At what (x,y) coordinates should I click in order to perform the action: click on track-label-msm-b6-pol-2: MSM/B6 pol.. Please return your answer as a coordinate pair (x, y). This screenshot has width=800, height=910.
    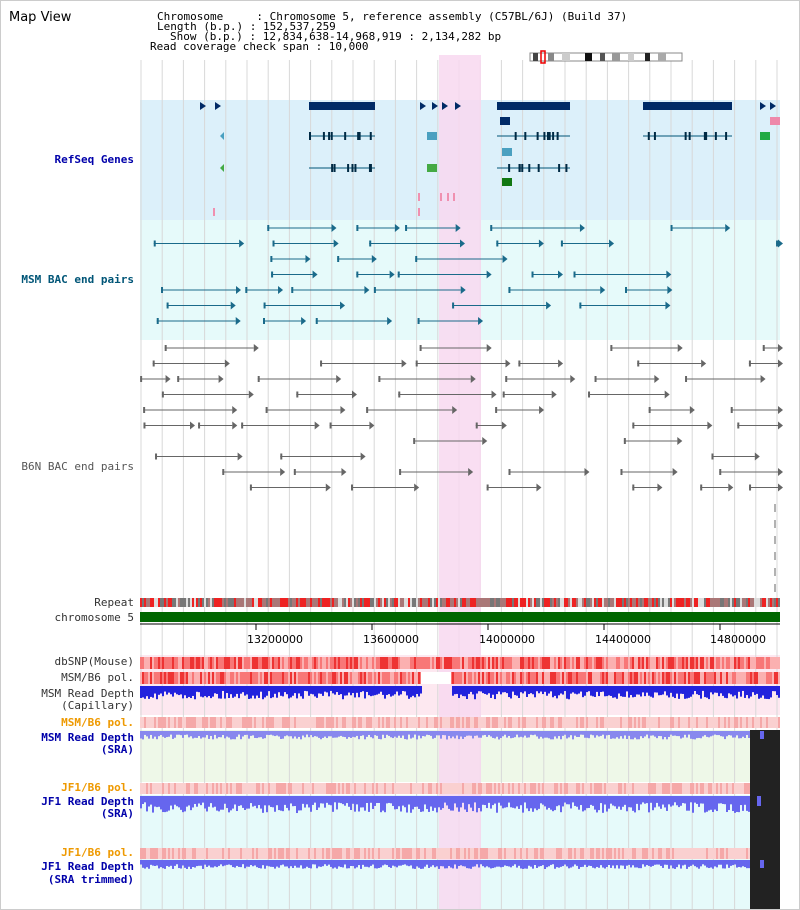
    Looking at the image, I should click on (97, 722).